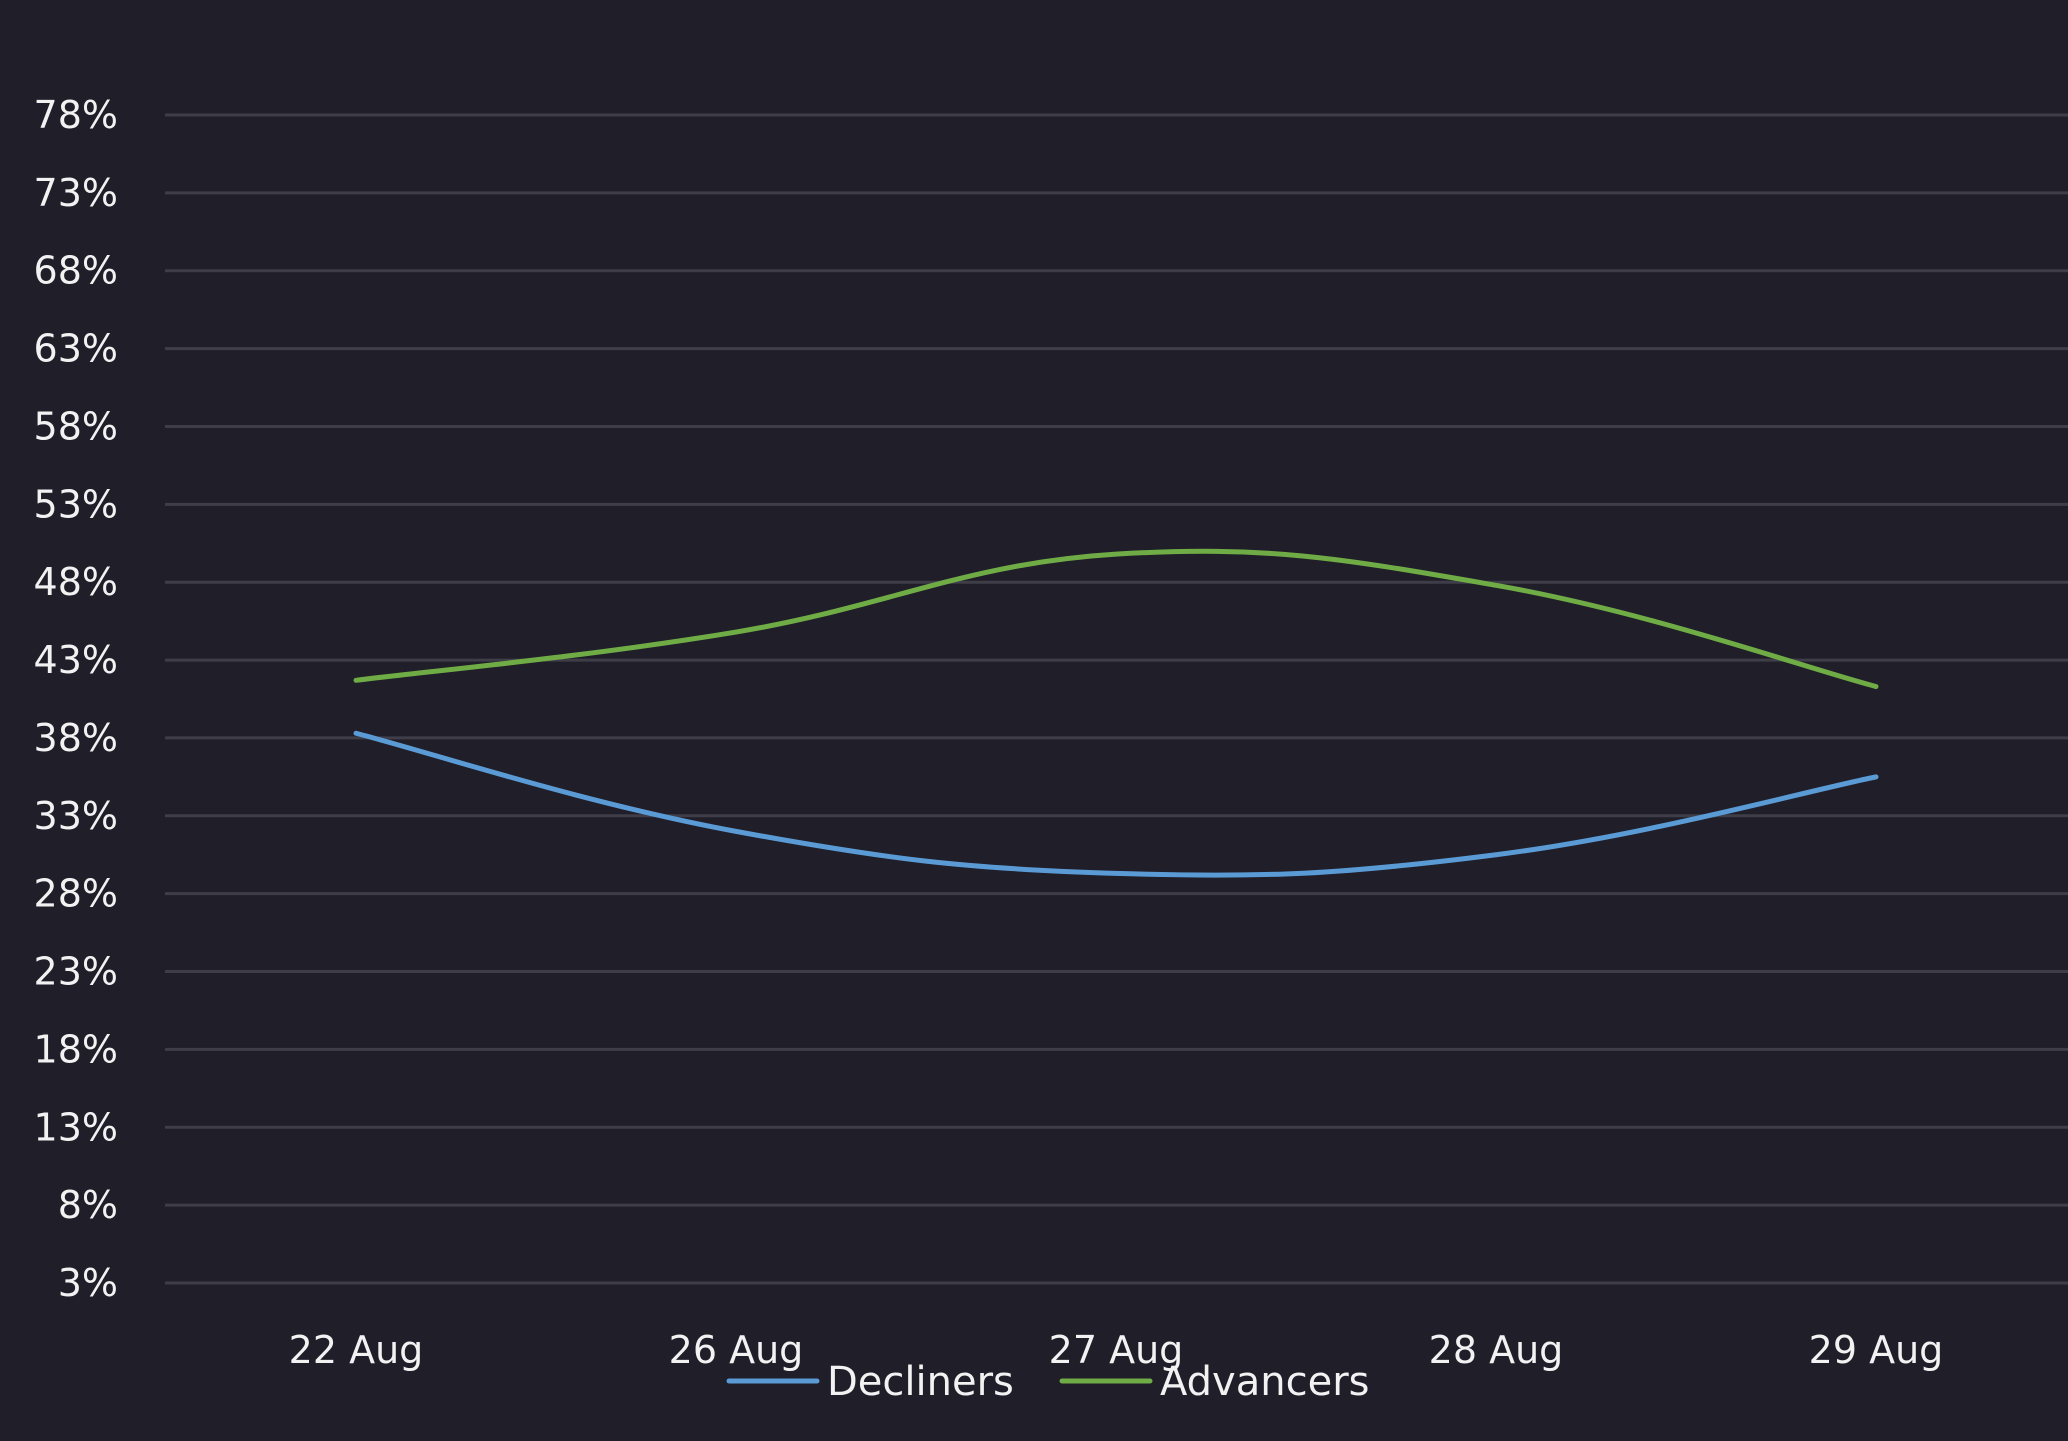 The width and height of the screenshot is (2068, 1441). What do you see at coordinates (76, 894) in the screenshot?
I see `y-tick-label: 28%` at bounding box center [76, 894].